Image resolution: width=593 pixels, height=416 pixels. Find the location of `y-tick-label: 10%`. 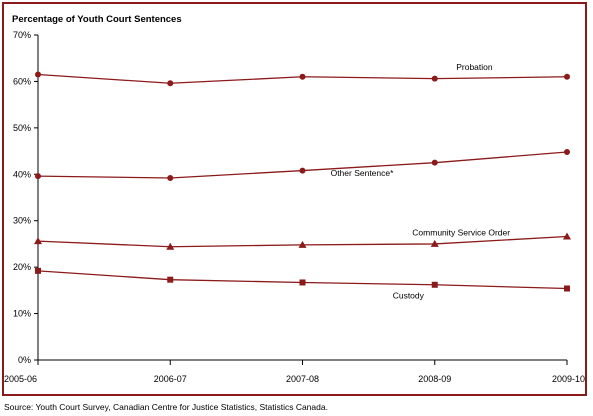

y-tick-label: 10% is located at coordinates (22, 314).